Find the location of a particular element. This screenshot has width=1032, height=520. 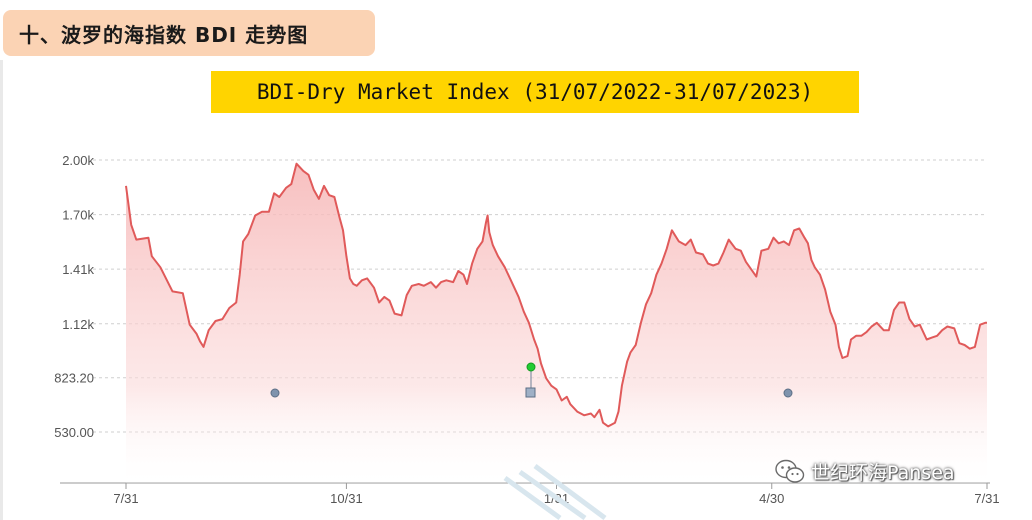

watermark: 世纪环海Pansea is located at coordinates (865, 471).